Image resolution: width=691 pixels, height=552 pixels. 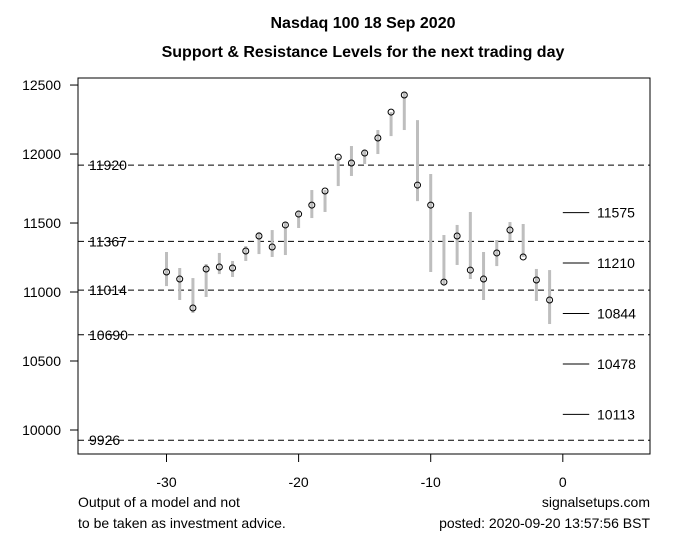 What do you see at coordinates (41, 361) in the screenshot?
I see `y-tick-label: 10500` at bounding box center [41, 361].